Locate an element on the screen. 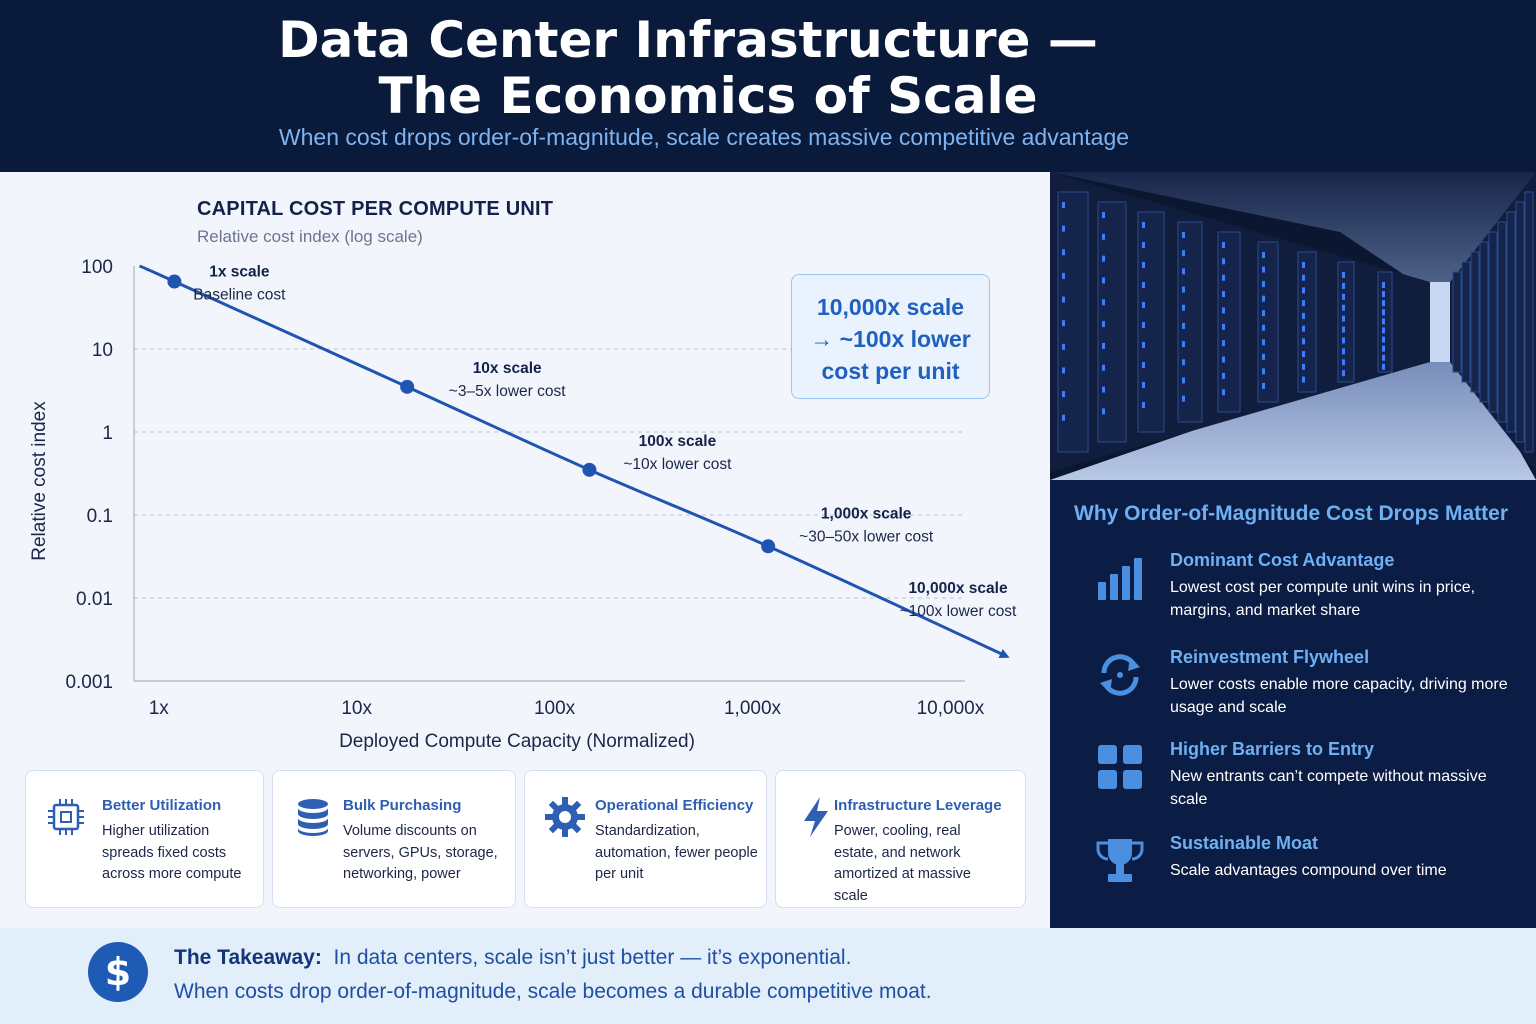 The image size is (1536, 1024). card-heading: Infrastructure Leverage is located at coordinates (918, 805).